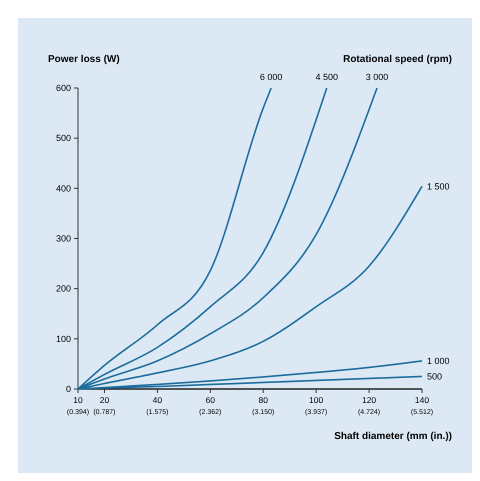 The image size is (480, 481). I want to click on x-tick-label: 40, so click(157, 400).